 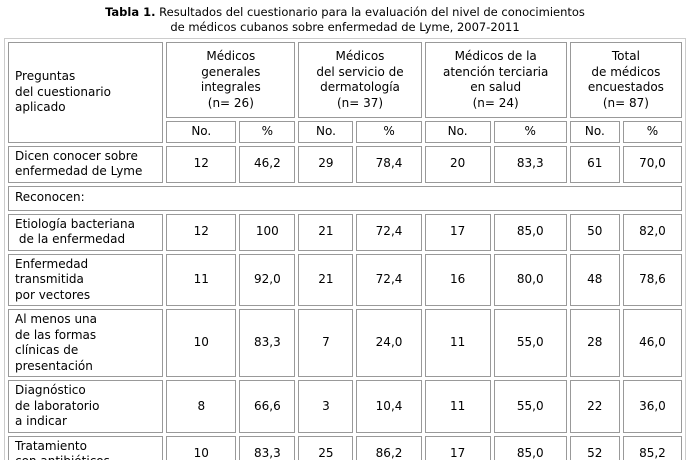 What do you see at coordinates (652, 406) in the screenshot?
I see `value-cell: 36,0` at bounding box center [652, 406].